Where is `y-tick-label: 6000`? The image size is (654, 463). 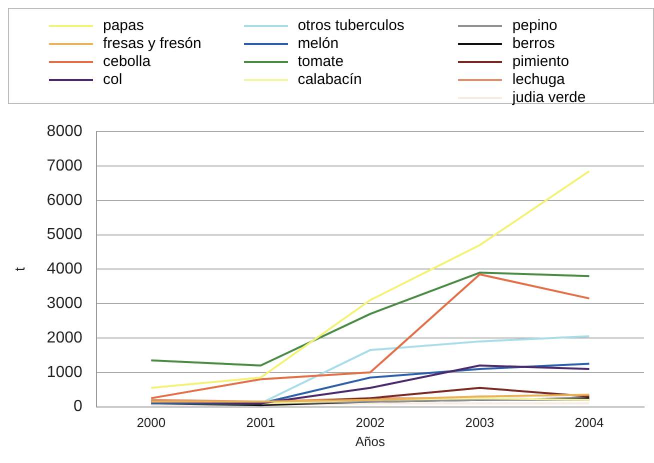 y-tick-label: 6000 is located at coordinates (64, 200).